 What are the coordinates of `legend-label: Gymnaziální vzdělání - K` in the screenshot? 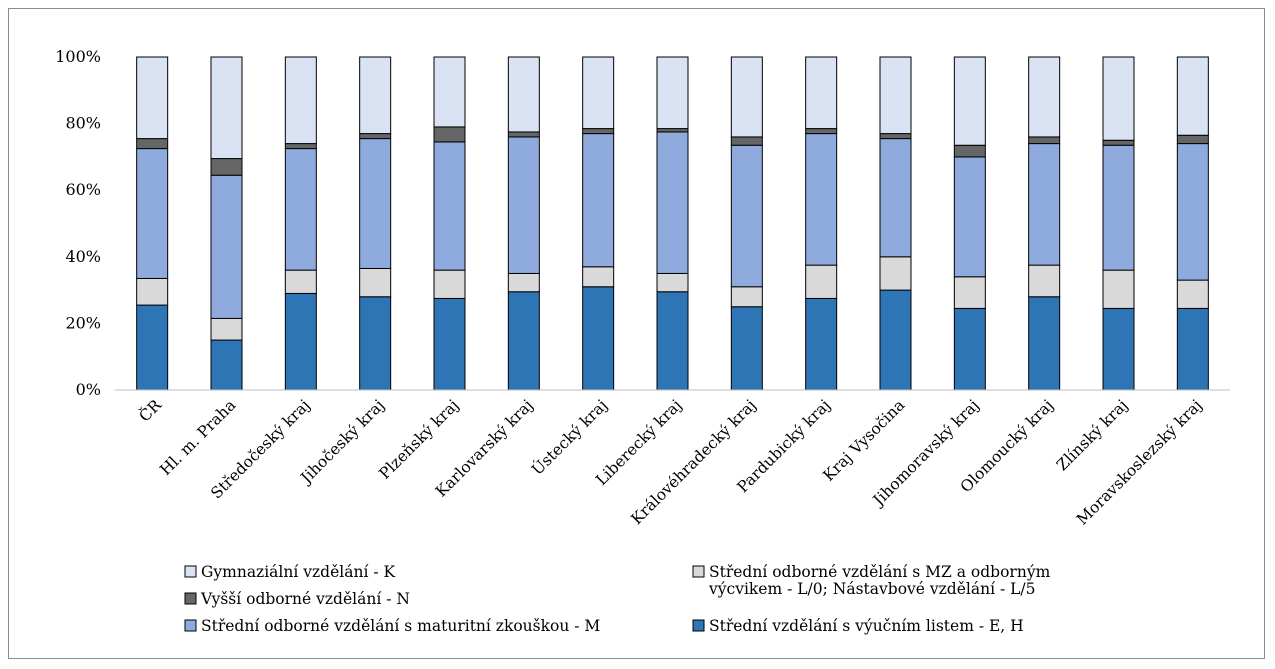 It's located at (298, 572).